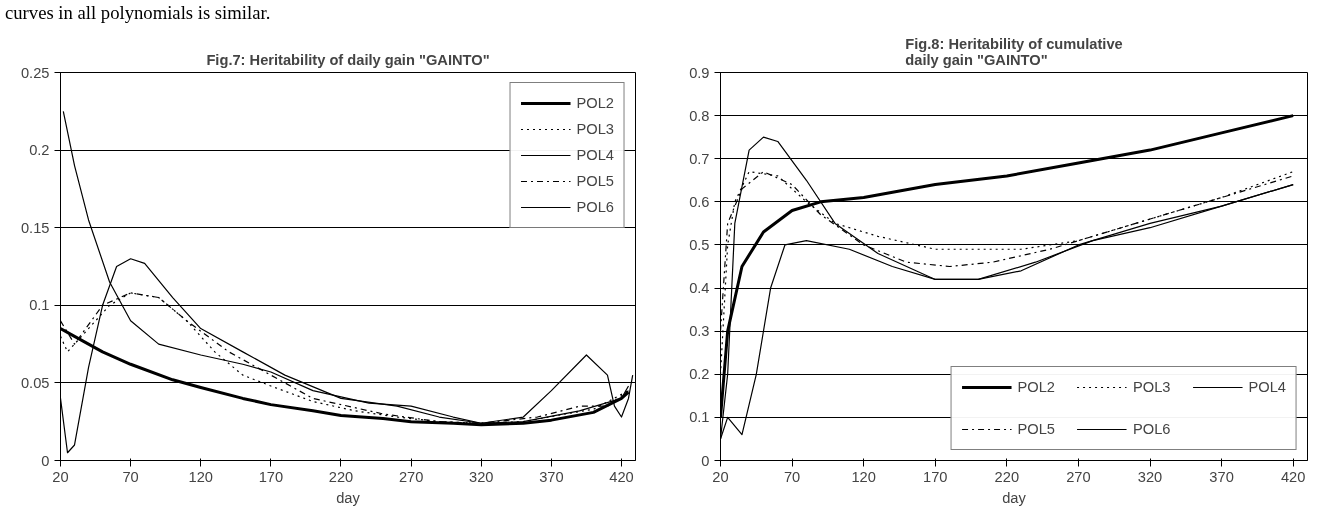 This screenshot has height=508, width=1340. Describe the element at coordinates (699, 158) in the screenshot. I see `y-tick-label: 0.7` at that location.